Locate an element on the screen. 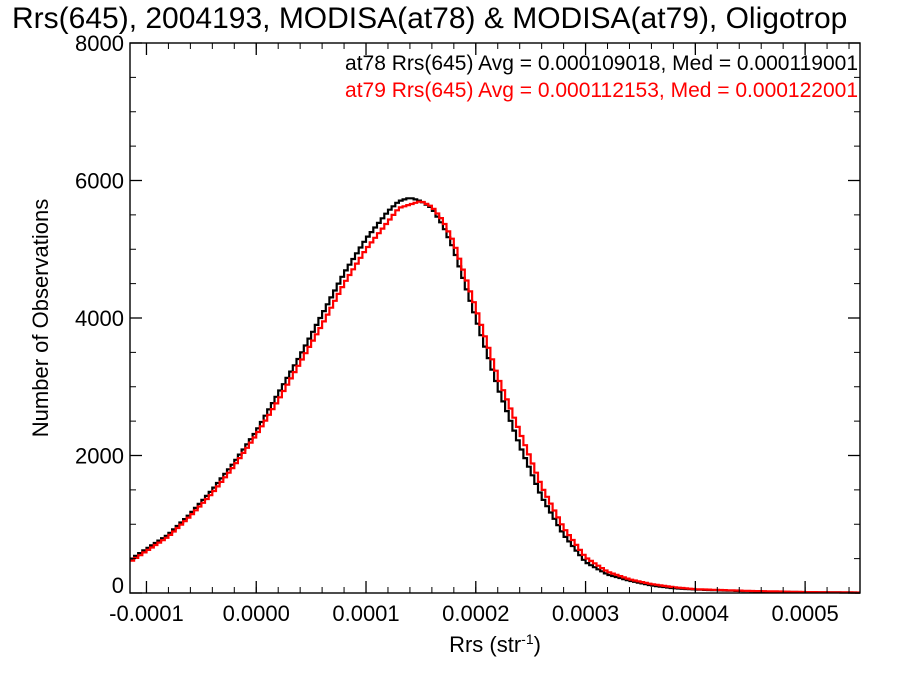 The image size is (900, 675). x-tick-label: 0.0005 is located at coordinates (804, 613).